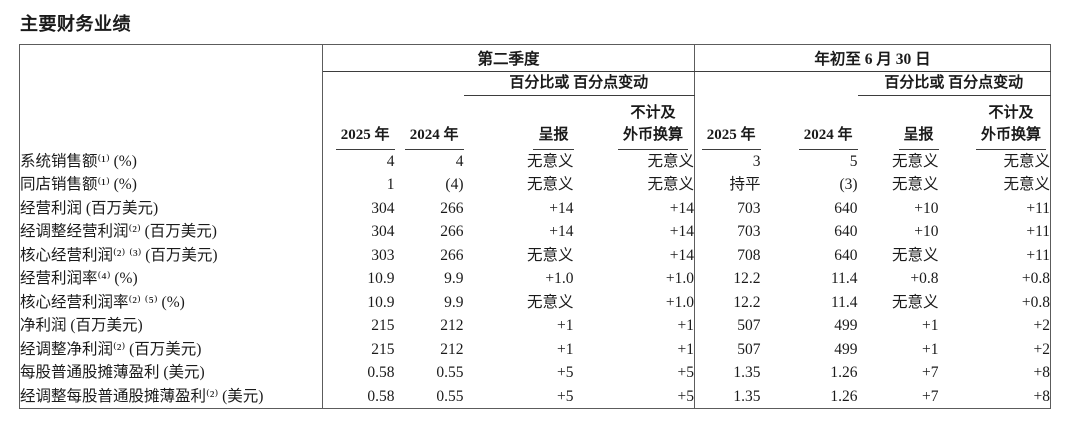 The image size is (1080, 444). I want to click on q2-reported-value: +1, so click(565, 325).